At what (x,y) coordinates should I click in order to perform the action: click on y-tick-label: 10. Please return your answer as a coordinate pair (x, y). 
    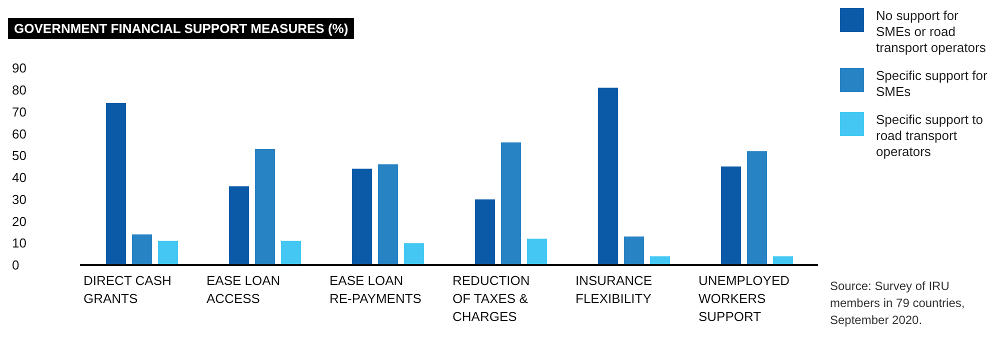
    Looking at the image, I should click on (19, 243).